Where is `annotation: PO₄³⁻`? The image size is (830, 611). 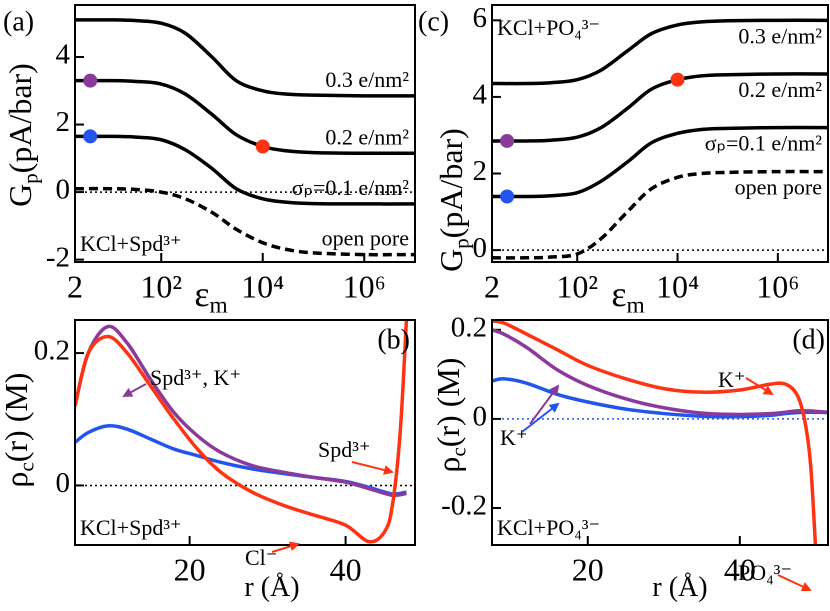 annotation: PO₄³⁻ is located at coordinates (765, 572).